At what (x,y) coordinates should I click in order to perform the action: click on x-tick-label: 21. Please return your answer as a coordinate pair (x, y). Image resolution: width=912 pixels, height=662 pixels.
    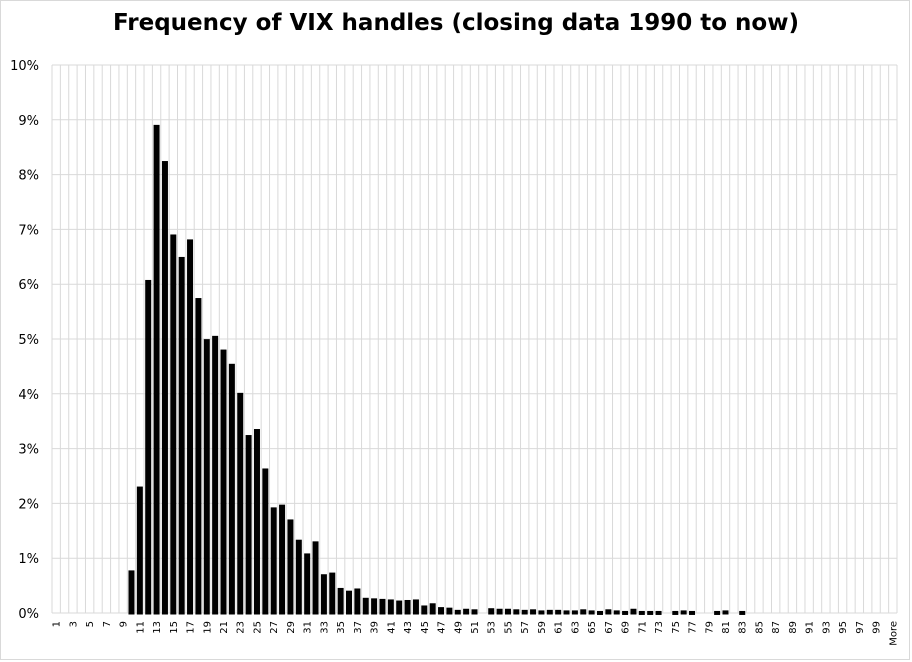
    Looking at the image, I should click on (224, 627).